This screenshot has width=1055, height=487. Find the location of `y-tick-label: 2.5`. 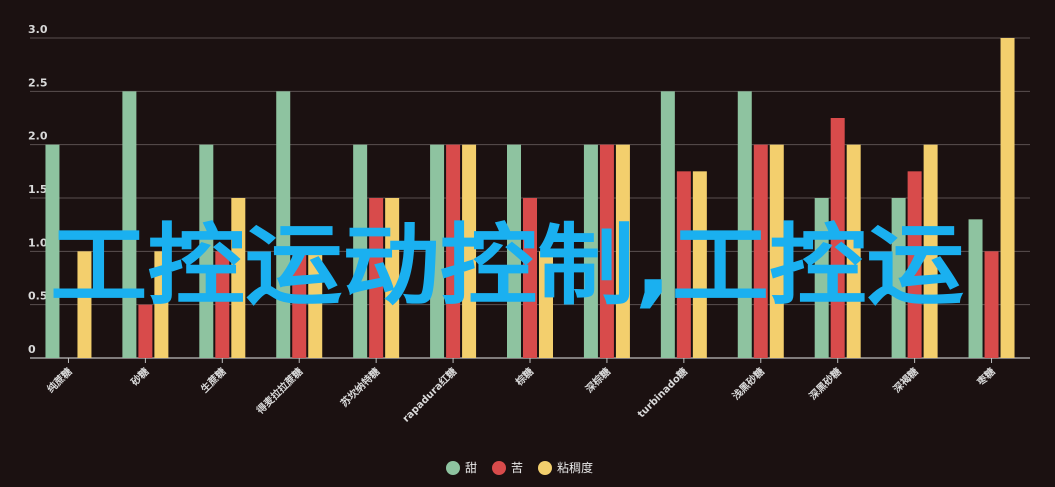

y-tick-label: 2.5 is located at coordinates (38, 82).